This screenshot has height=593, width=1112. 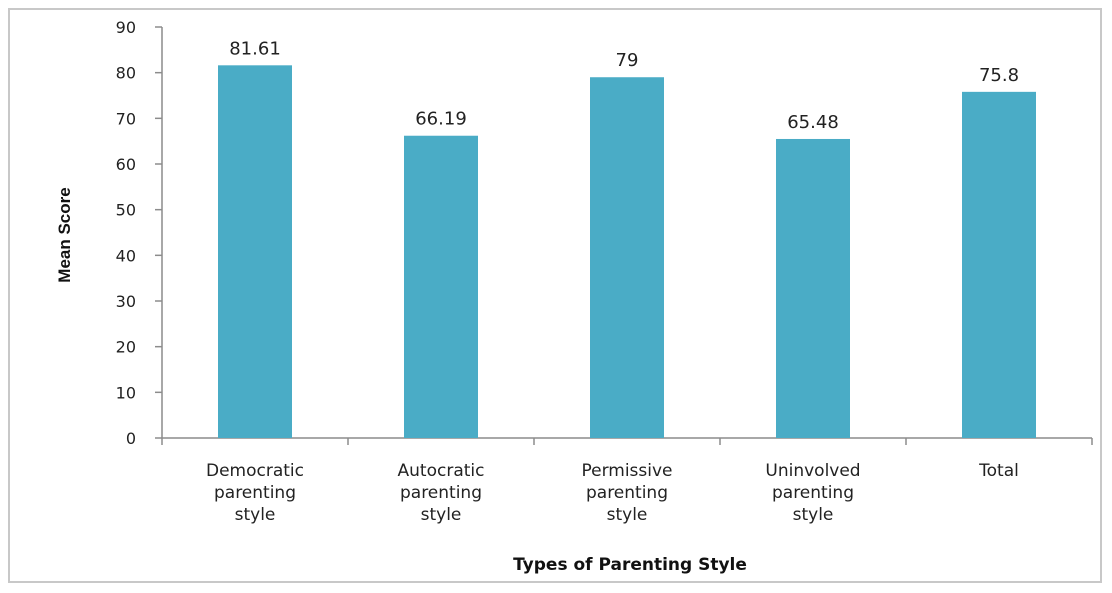 What do you see at coordinates (131, 438) in the screenshot?
I see `y-tick-label: 0` at bounding box center [131, 438].